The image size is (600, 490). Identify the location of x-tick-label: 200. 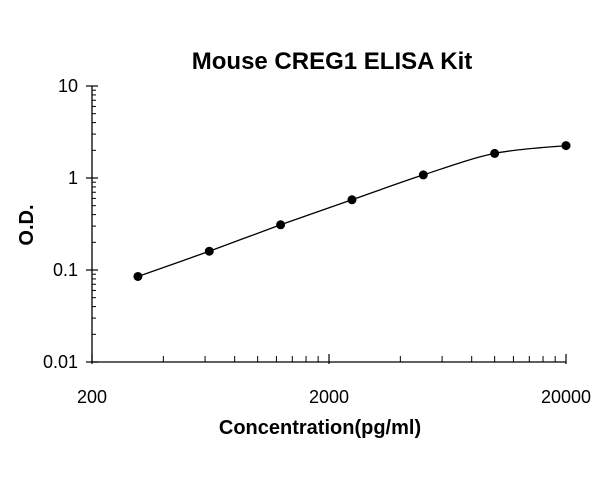
(92, 397).